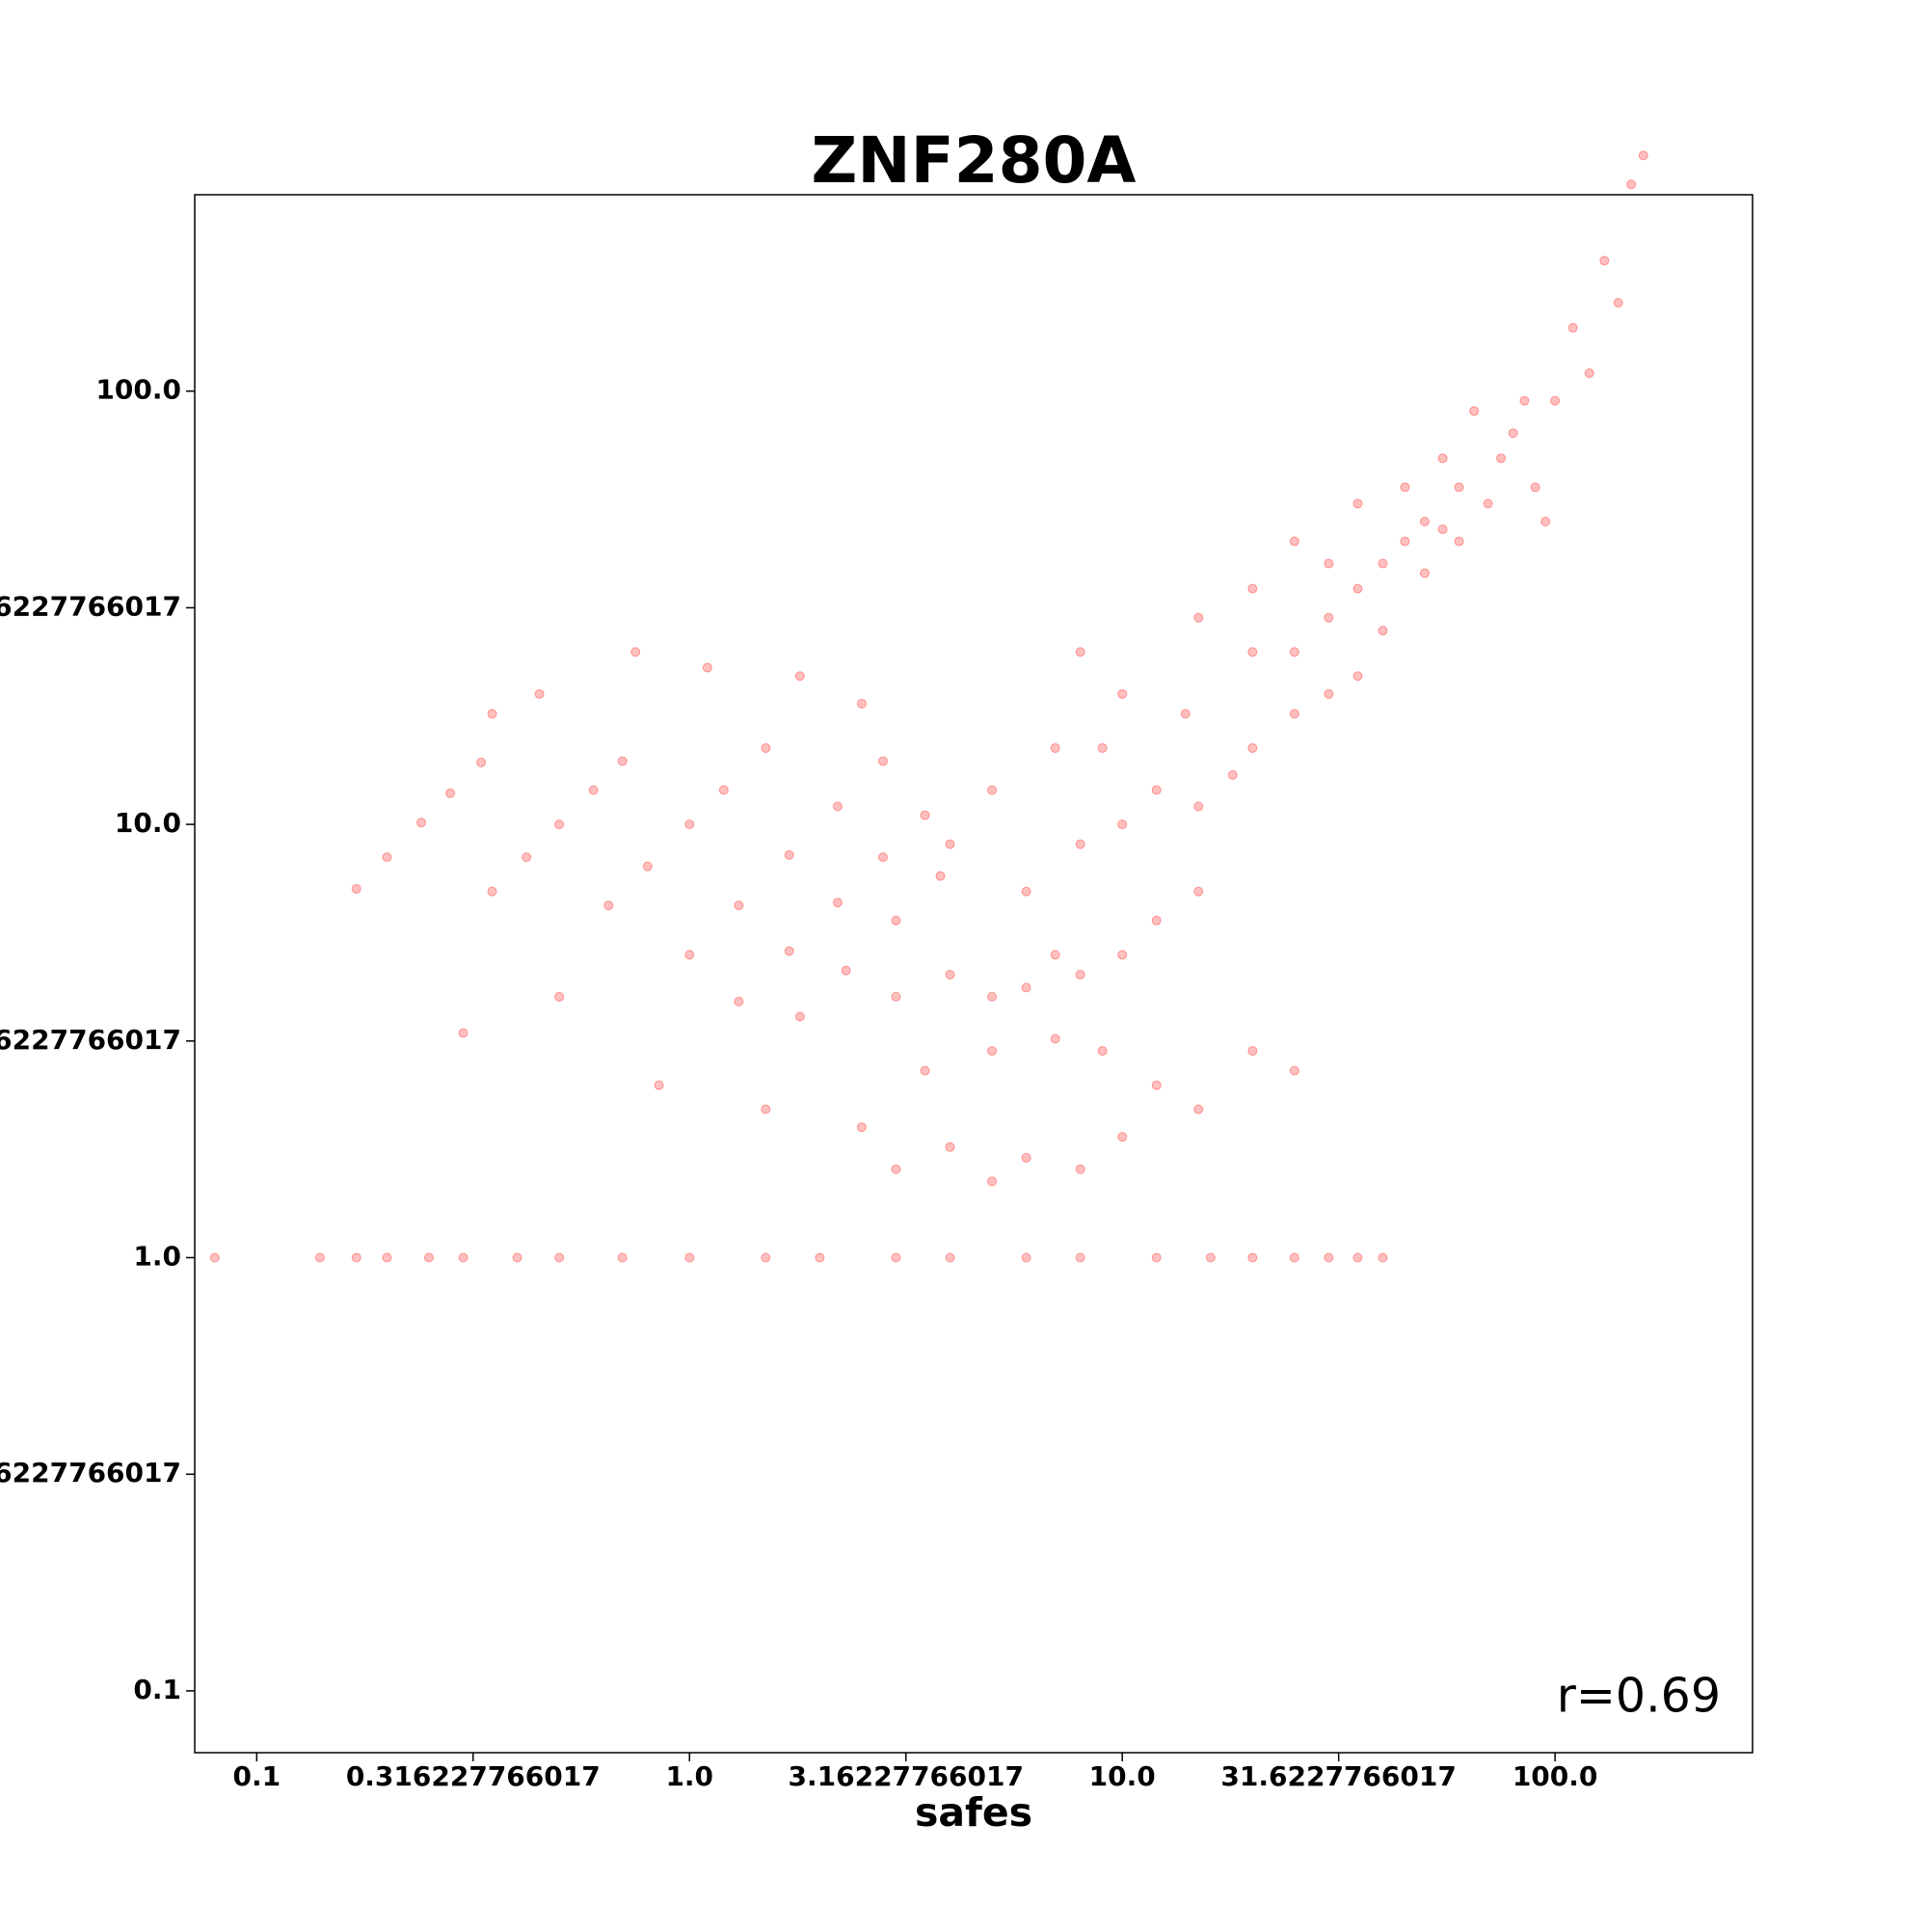 The height and width of the screenshot is (1932, 1928). I want to click on x-tick-label: 10.0, so click(1123, 1776).